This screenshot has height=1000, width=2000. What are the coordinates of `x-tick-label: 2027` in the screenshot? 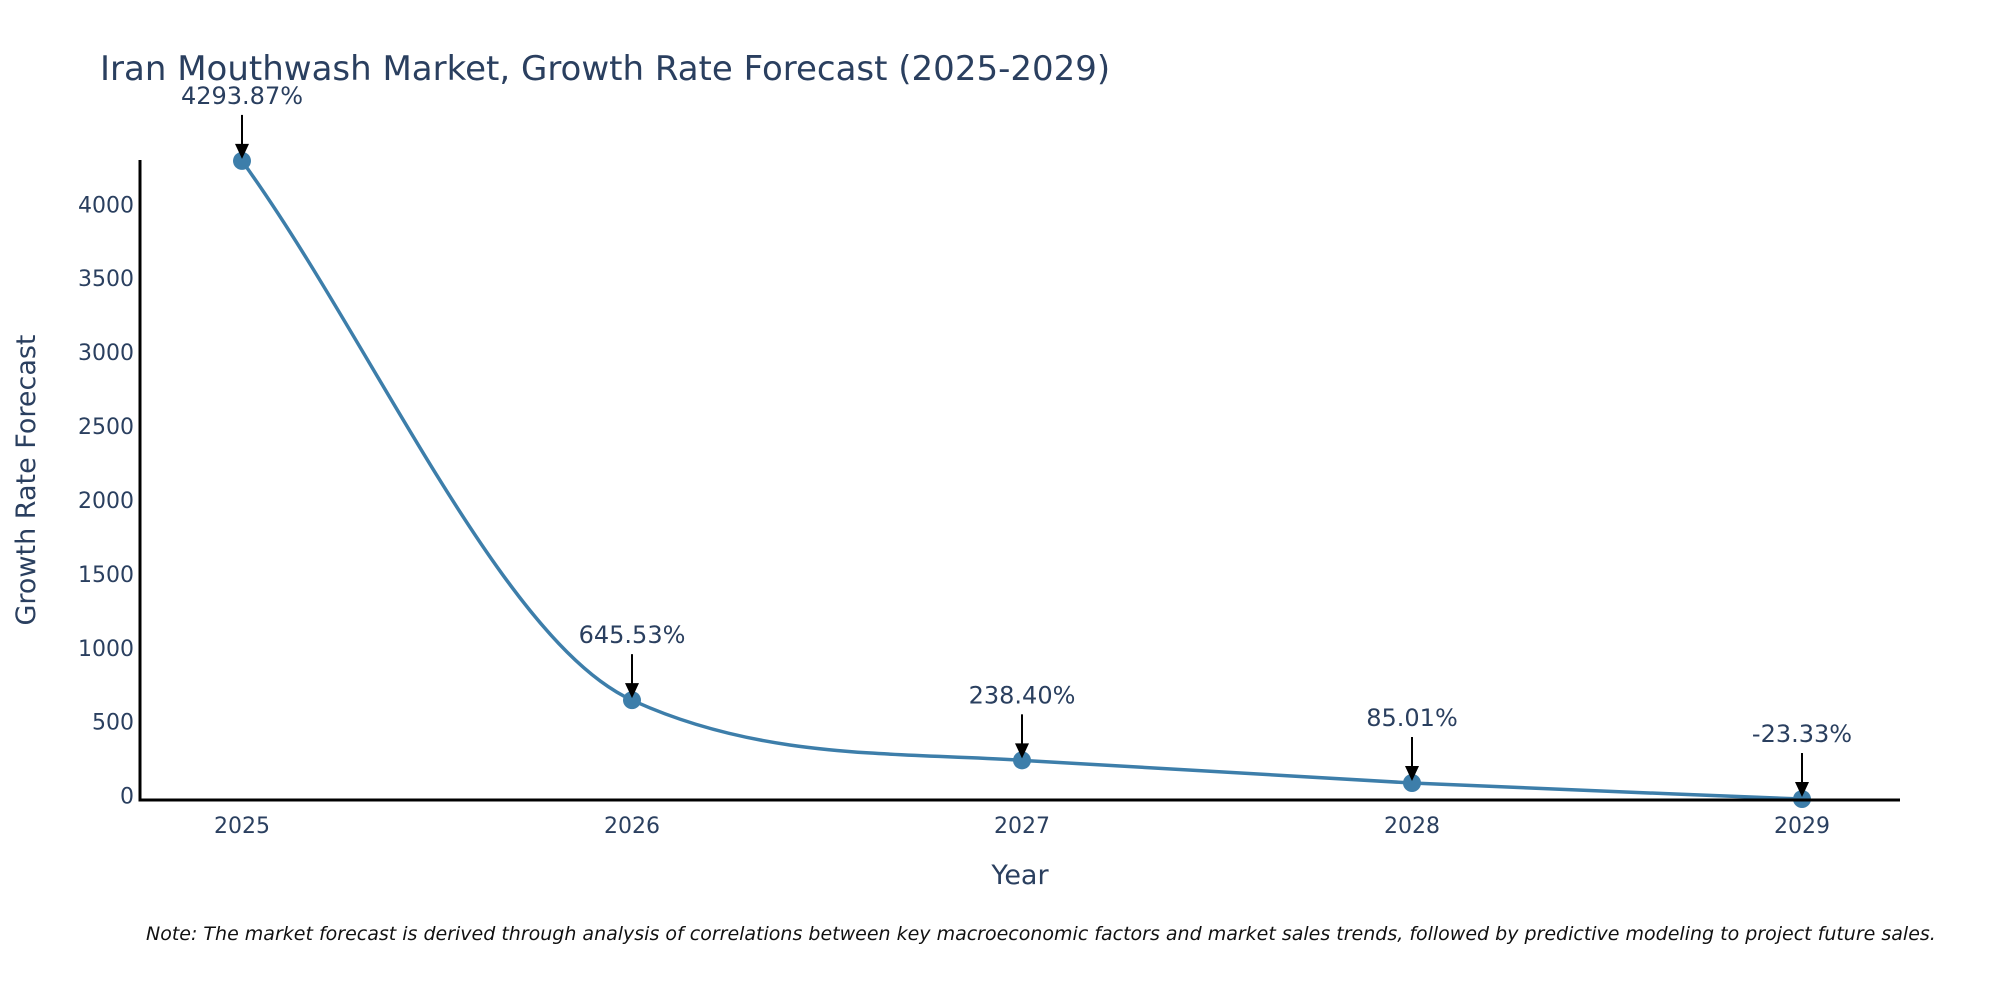 It's located at (1022, 826).